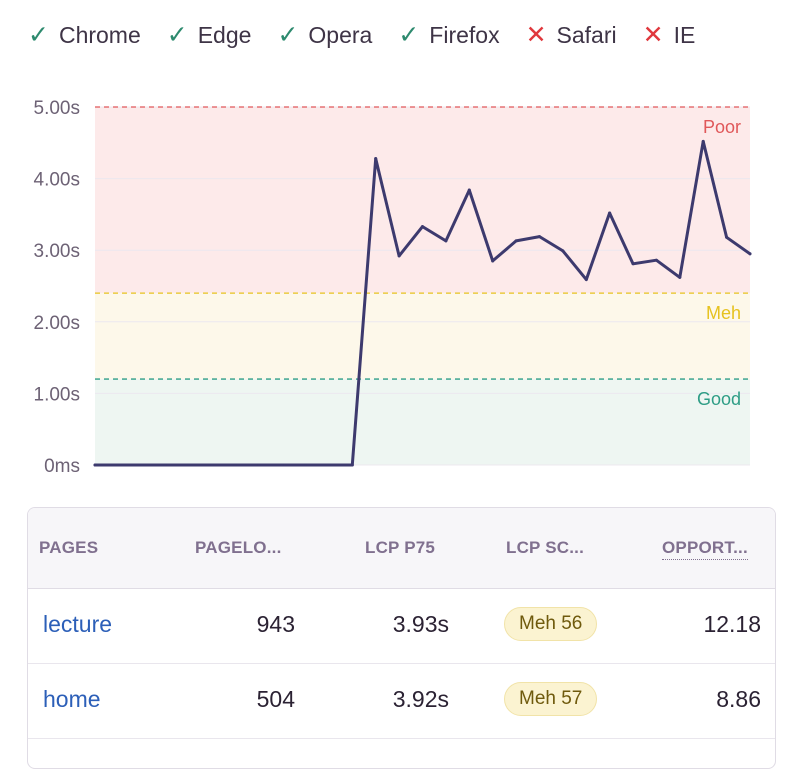 This screenshot has width=800, height=769. What do you see at coordinates (464, 35) in the screenshot?
I see `browser-name: Firefox` at bounding box center [464, 35].